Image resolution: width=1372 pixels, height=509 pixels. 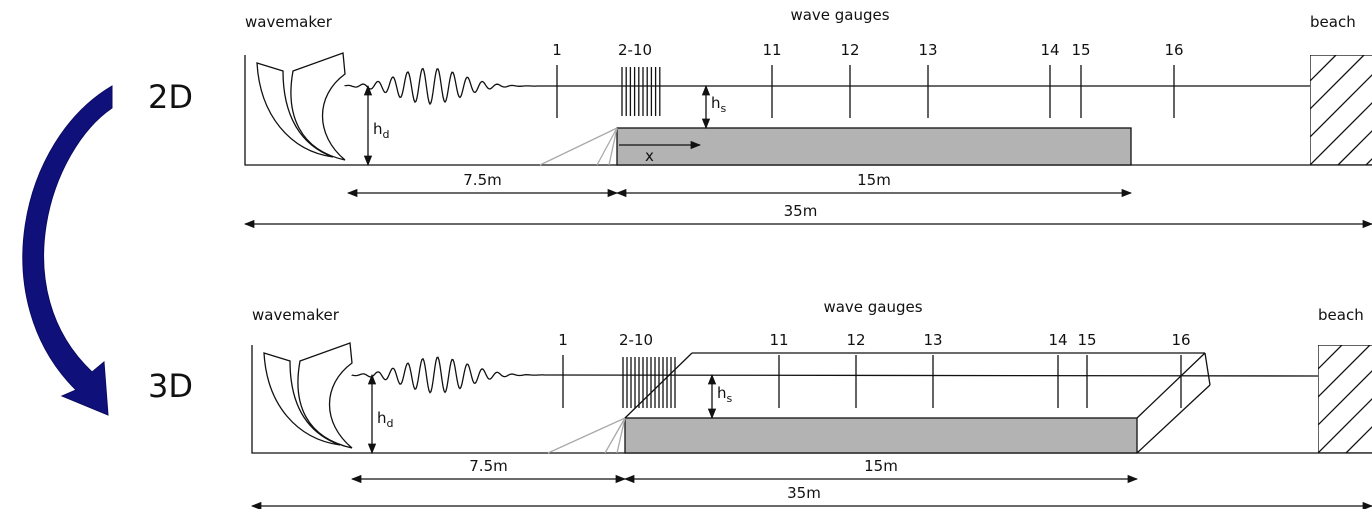 I want to click on x-axis-label: x, so click(x=649, y=156).